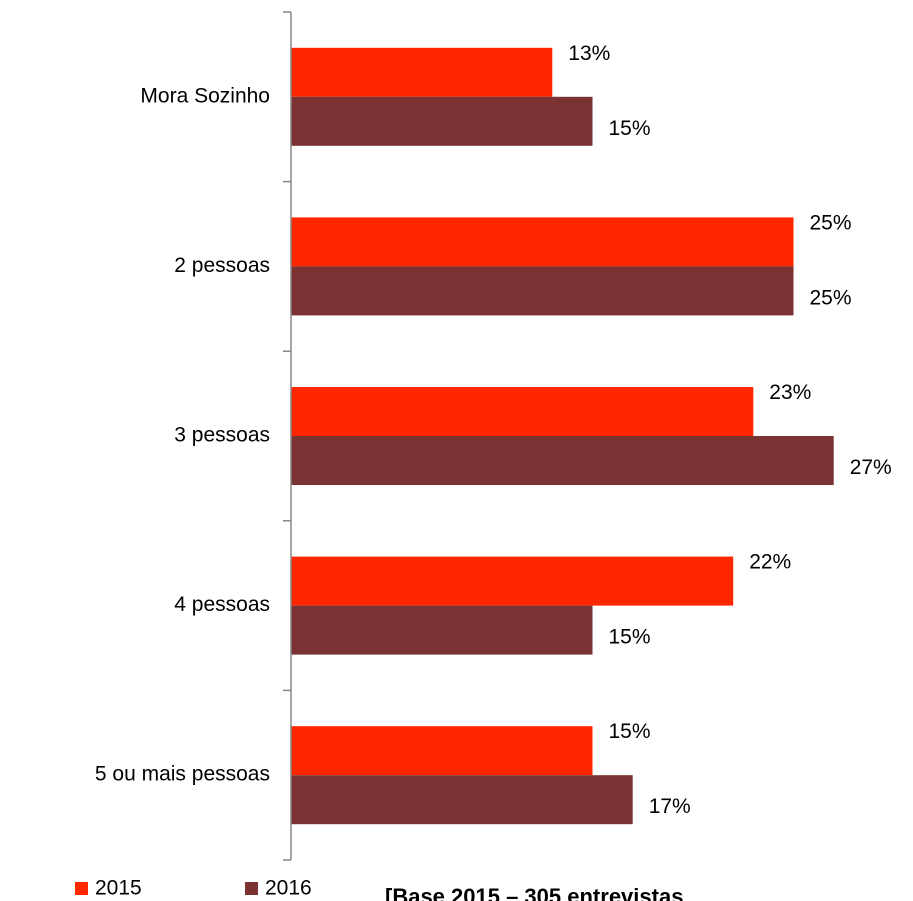 The image size is (913, 901). What do you see at coordinates (288, 888) in the screenshot?
I see `legend-label: 2016` at bounding box center [288, 888].